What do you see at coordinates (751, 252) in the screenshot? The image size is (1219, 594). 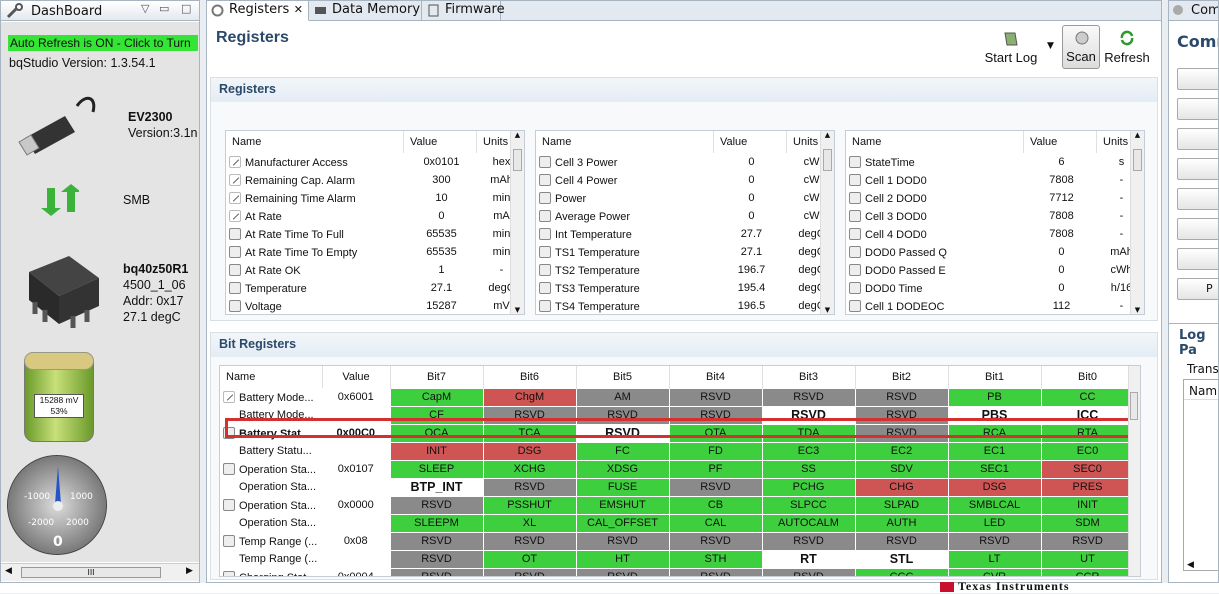 I see `register-value: 27.1` at bounding box center [751, 252].